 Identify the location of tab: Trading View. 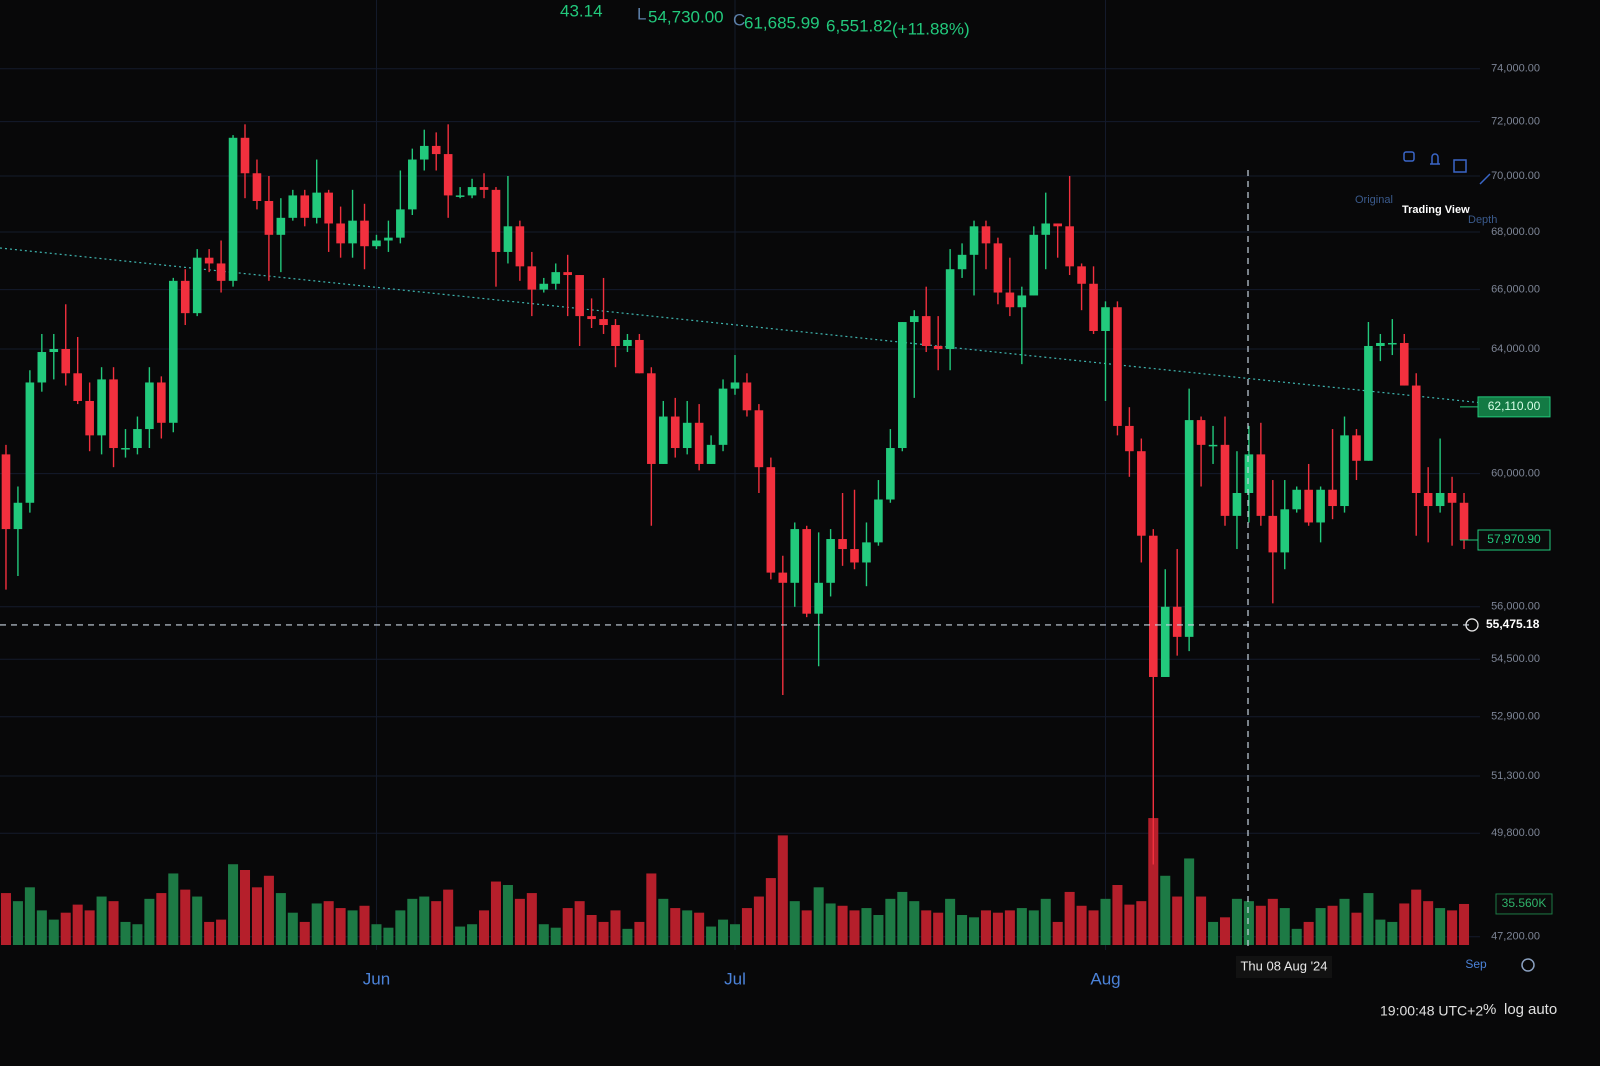
(1436, 210).